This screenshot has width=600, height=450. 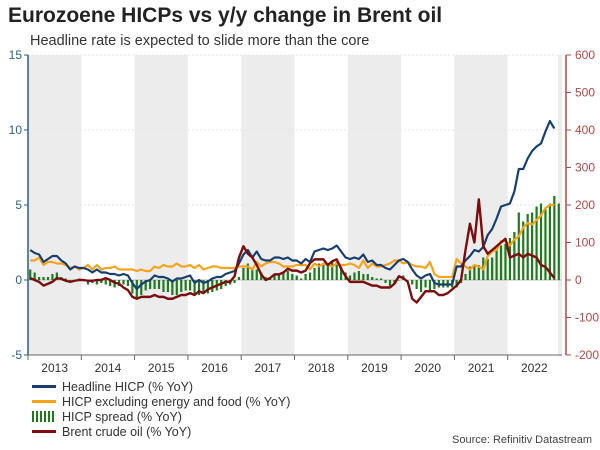 I want to click on y-right-tick-label: 300, so click(x=585, y=168).